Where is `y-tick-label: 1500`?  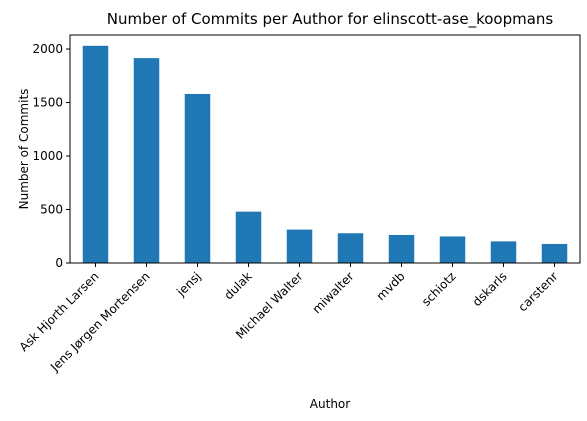
y-tick-label: 1500 is located at coordinates (47, 103).